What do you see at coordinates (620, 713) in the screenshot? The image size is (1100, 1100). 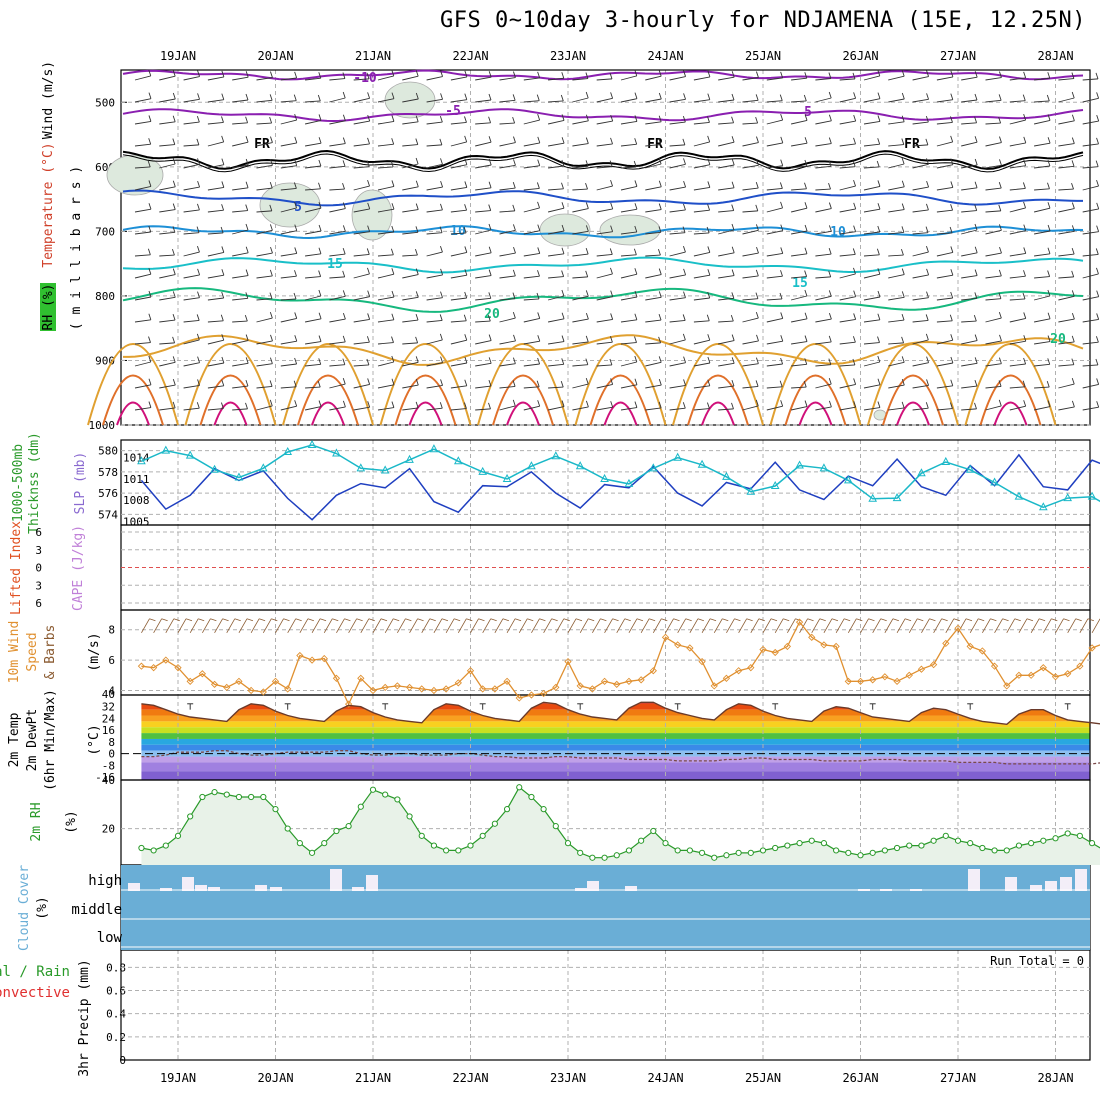 I see `temp2m-line` at bounding box center [620, 713].